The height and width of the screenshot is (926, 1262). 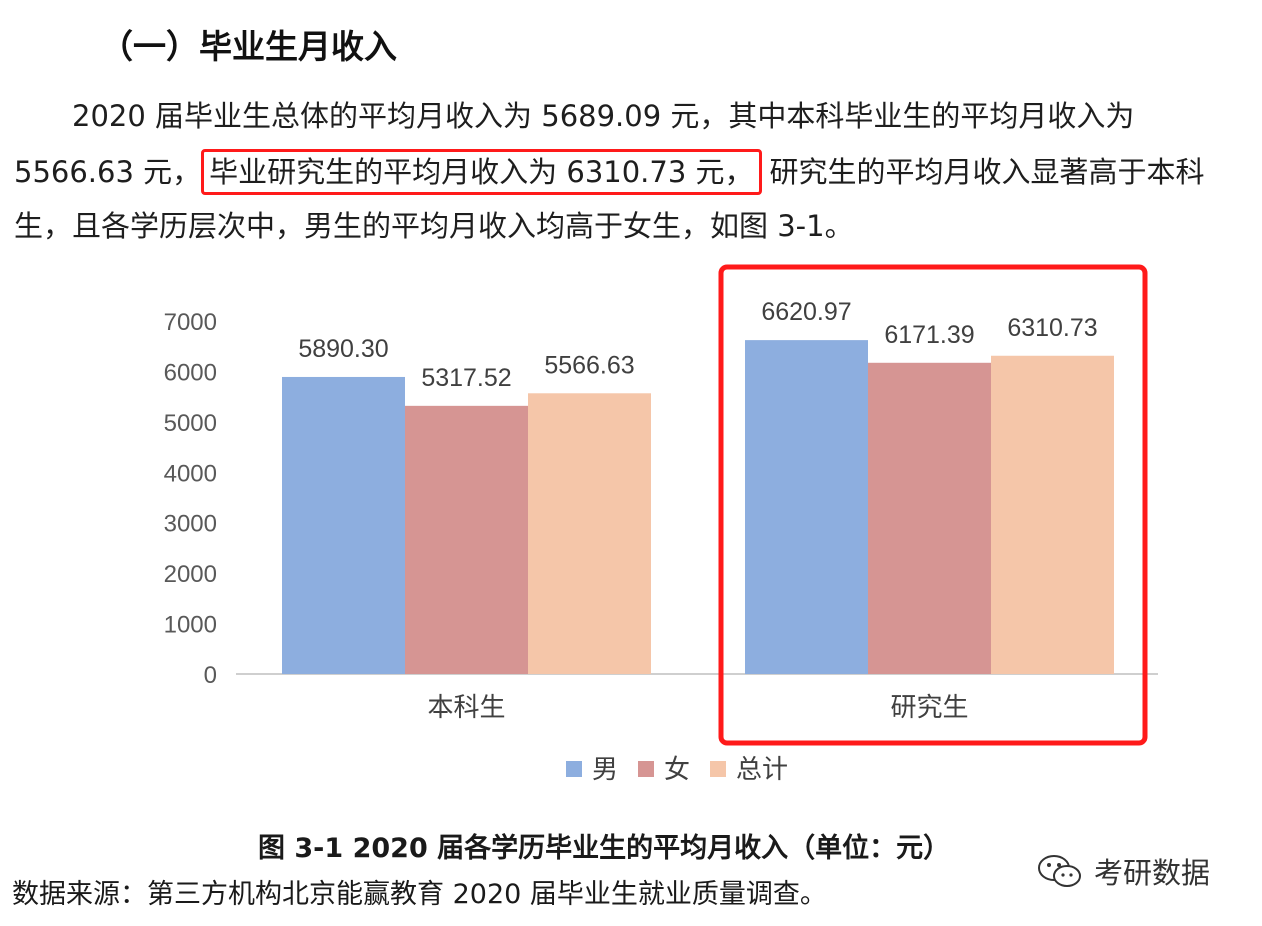 What do you see at coordinates (108, 172) in the screenshot?
I see `paragraph-line-2-start: 5566.63 元，` at bounding box center [108, 172].